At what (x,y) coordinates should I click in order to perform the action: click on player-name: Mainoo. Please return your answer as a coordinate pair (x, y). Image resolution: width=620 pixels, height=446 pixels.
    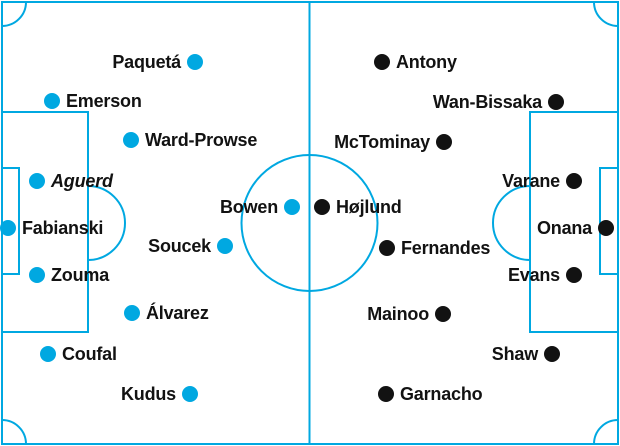
    Looking at the image, I should click on (398, 314).